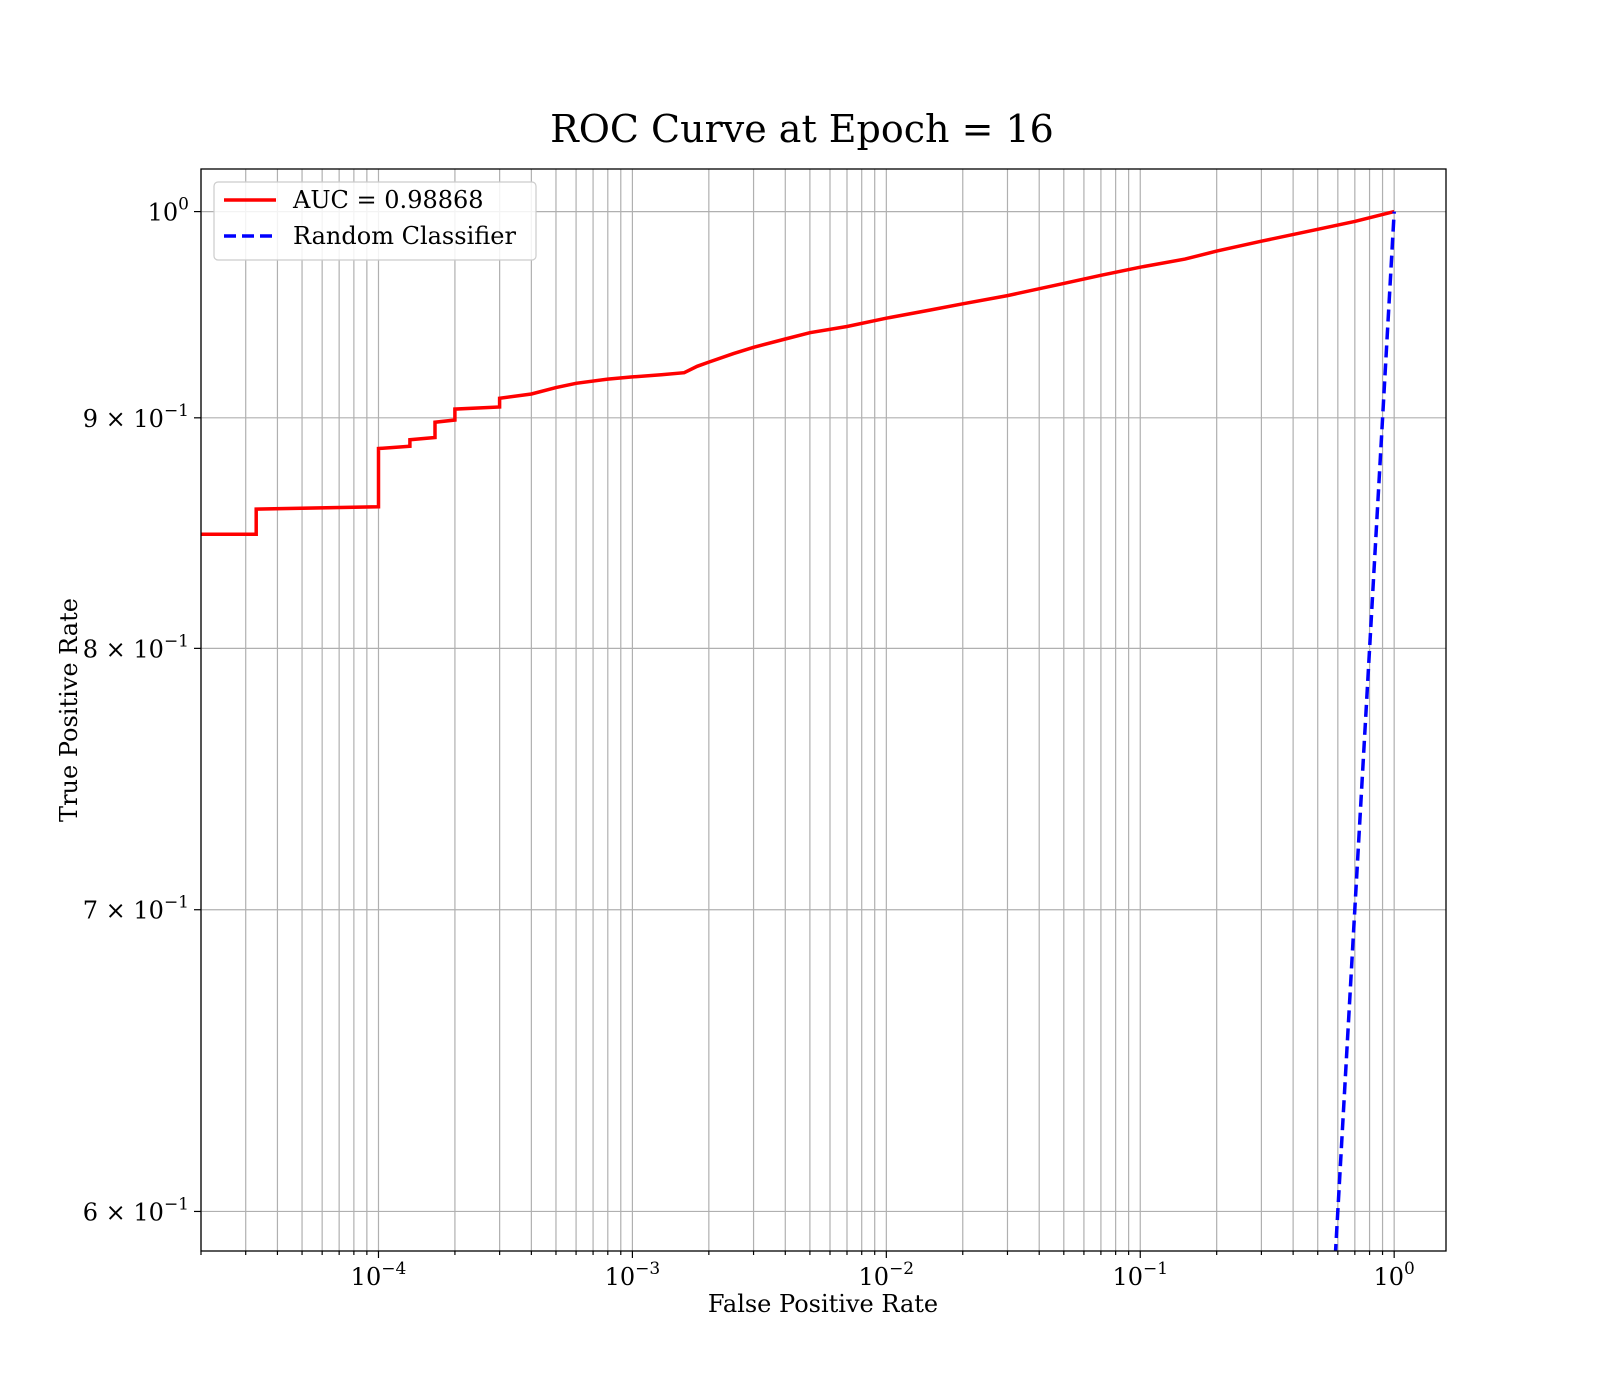 This screenshot has height=1400, width=1600. I want to click on x-tick-label: 10⁻¹, so click(1140, 1275).